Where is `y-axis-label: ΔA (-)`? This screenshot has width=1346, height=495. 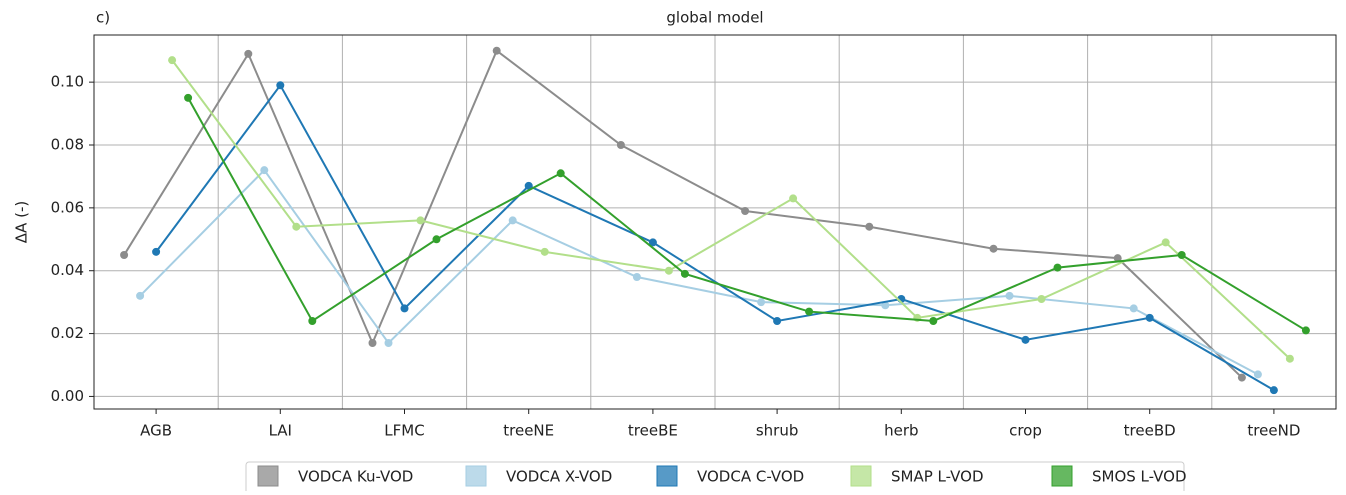
y-axis-label: ΔA (-) is located at coordinates (22, 222).